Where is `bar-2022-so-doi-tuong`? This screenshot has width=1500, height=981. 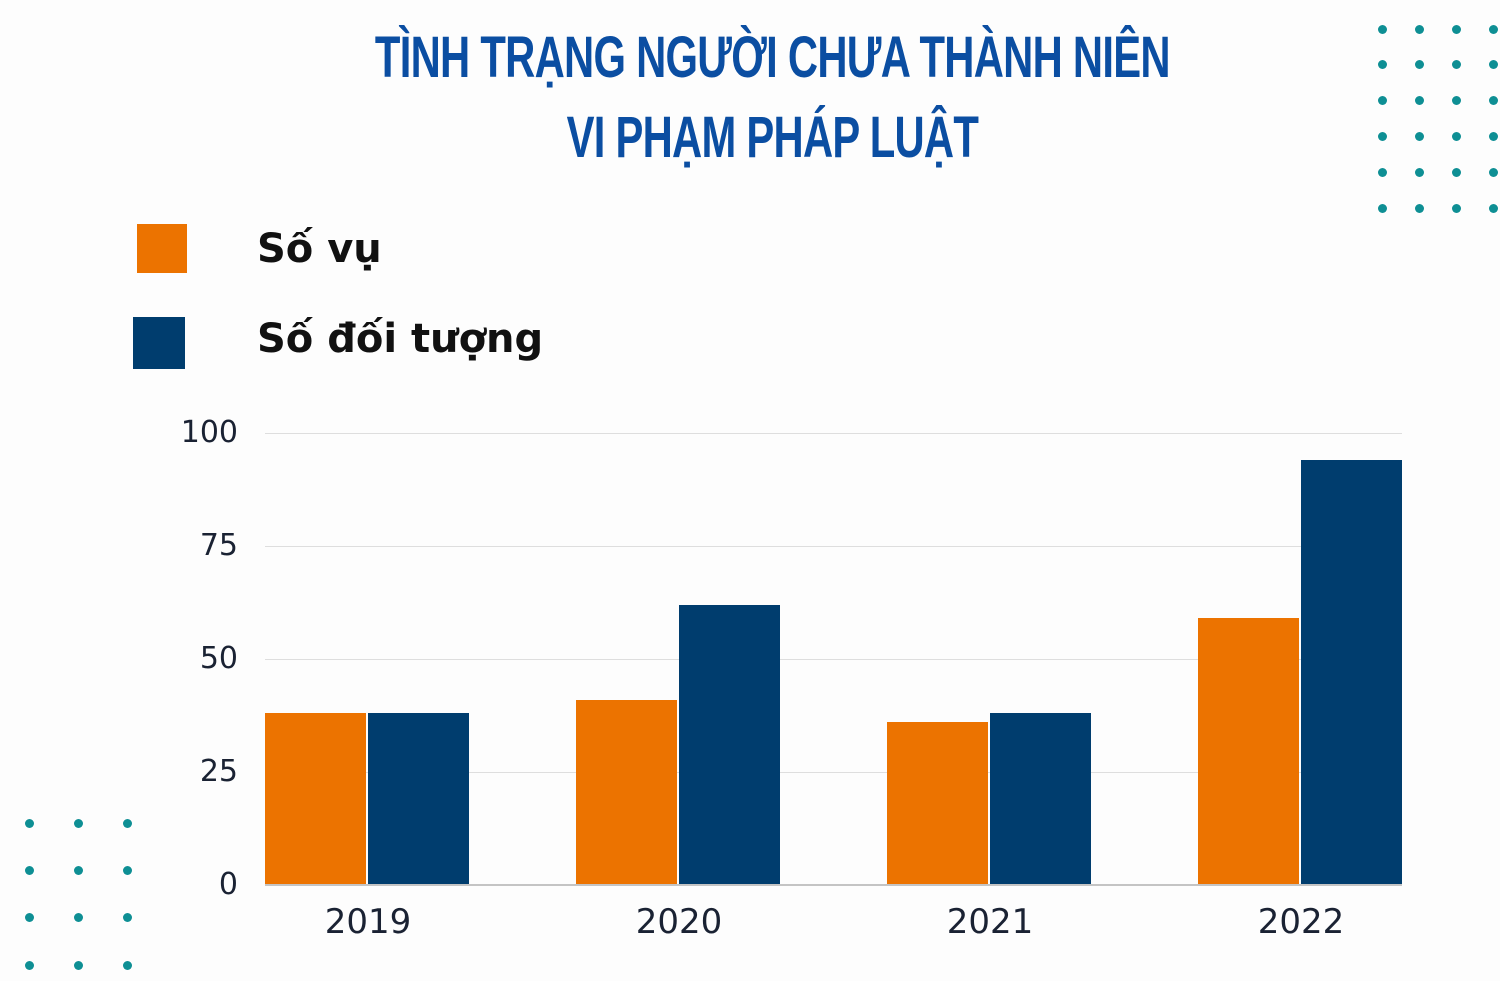 bar-2022-so-doi-tuong is located at coordinates (1351, 672).